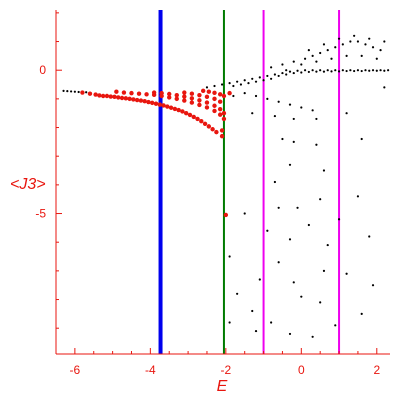 The height and width of the screenshot is (400, 400). I want to click on x-tick-label-2: -2, so click(225, 370).